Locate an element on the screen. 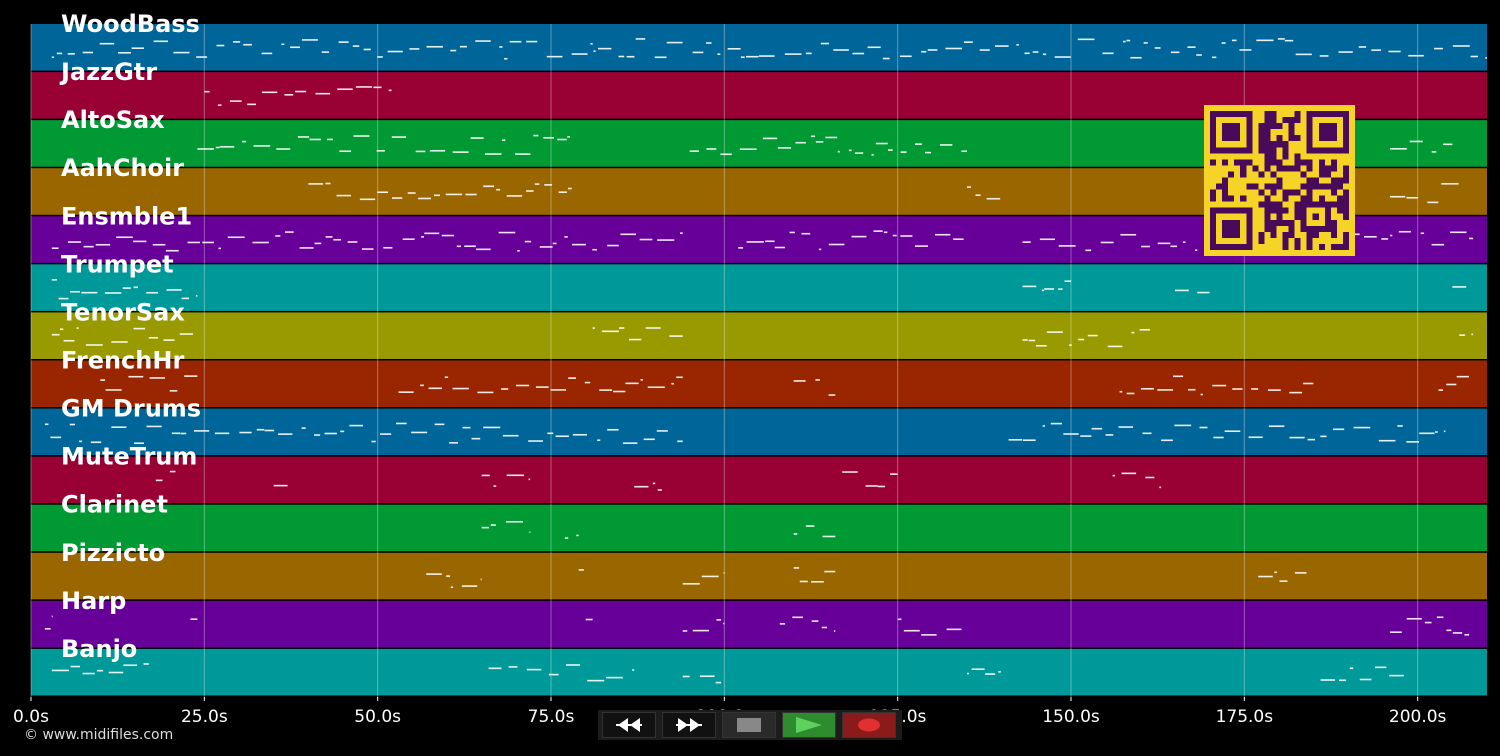  play-button is located at coordinates (809, 725).